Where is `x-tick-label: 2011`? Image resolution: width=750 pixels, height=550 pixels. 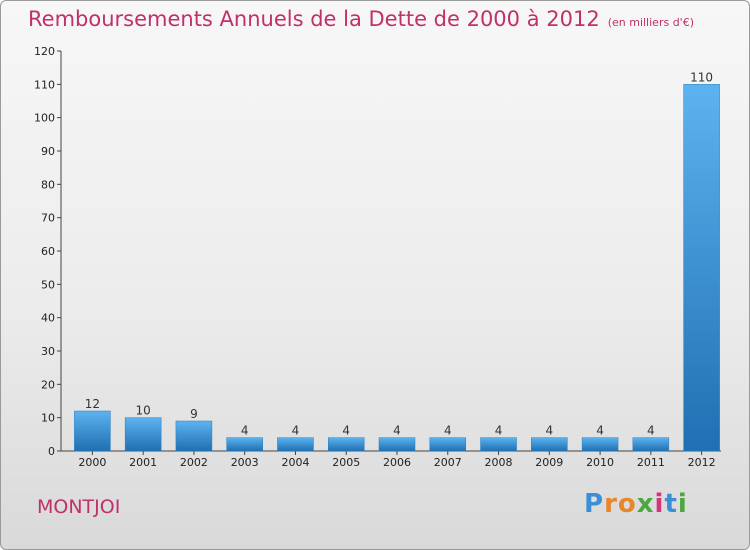 x-tick-label: 2011 is located at coordinates (651, 462).